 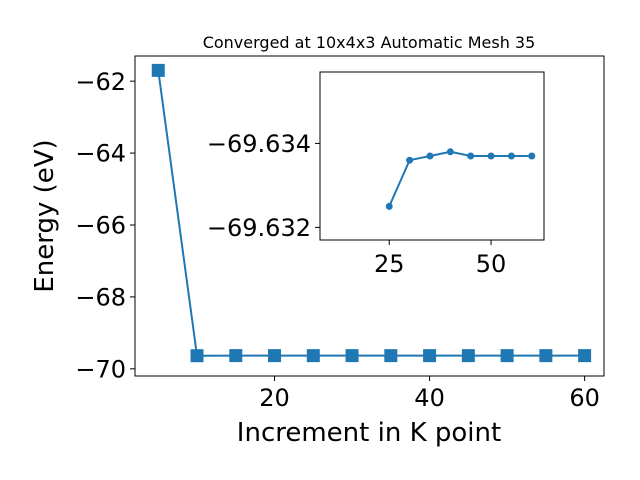 What do you see at coordinates (389, 264) in the screenshot?
I see `inset-x-tick-label: 25` at bounding box center [389, 264].